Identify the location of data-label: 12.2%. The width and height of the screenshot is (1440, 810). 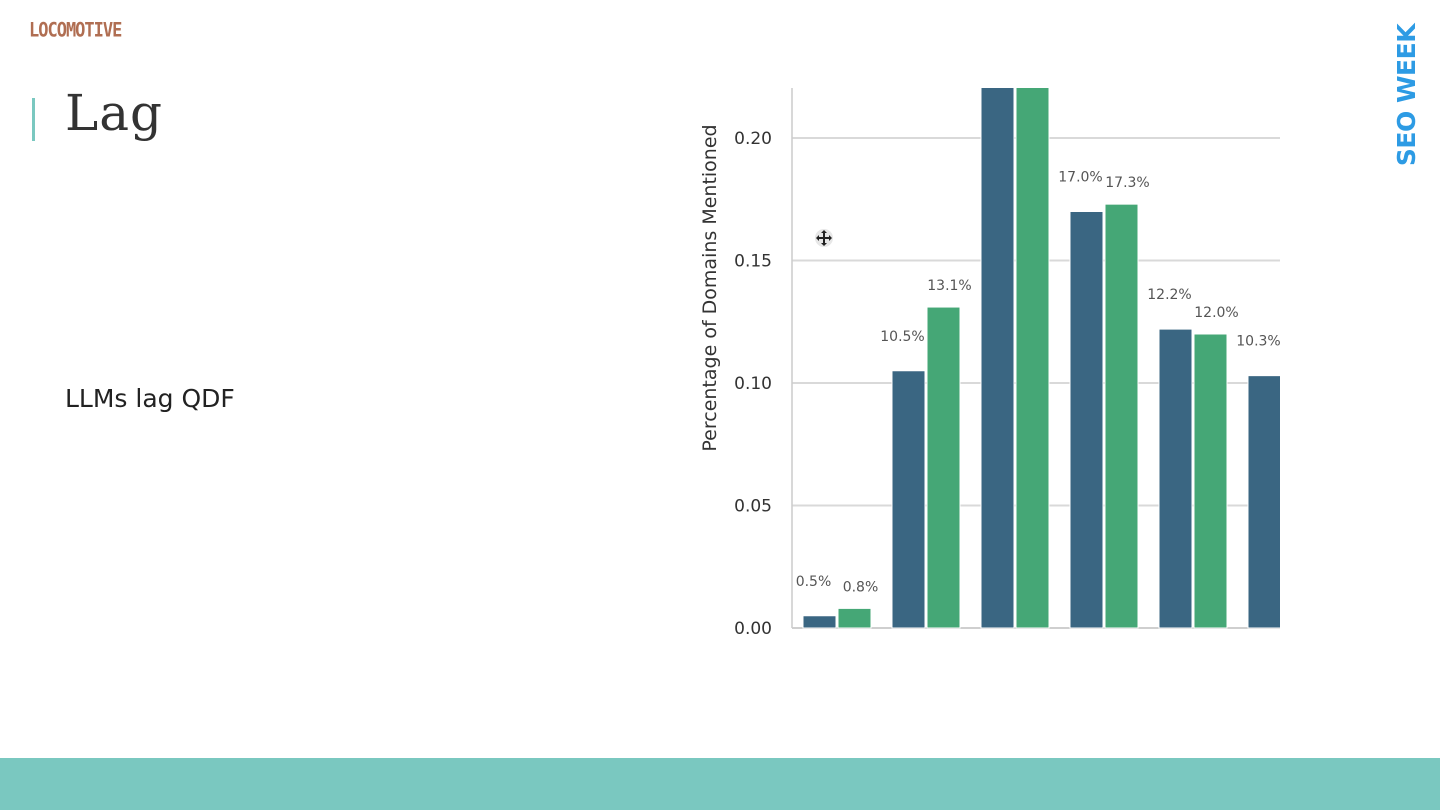
(1169, 295).